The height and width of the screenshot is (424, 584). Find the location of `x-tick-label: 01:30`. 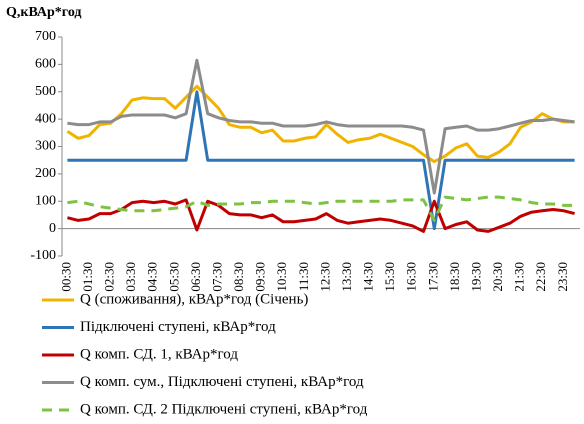

x-tick-label: 01:30 is located at coordinates (87, 277).